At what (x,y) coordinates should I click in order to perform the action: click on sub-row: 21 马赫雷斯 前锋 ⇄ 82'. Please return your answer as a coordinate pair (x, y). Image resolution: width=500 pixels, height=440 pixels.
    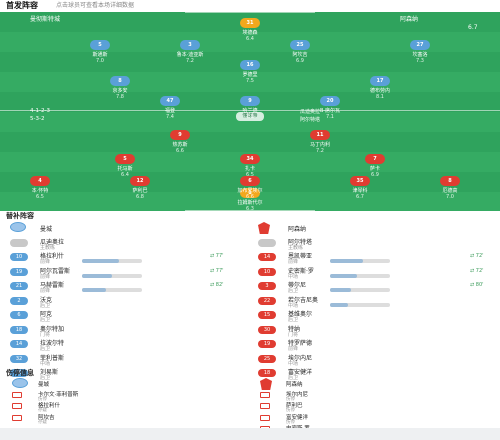
    Looking at the image, I should click on (130, 287).